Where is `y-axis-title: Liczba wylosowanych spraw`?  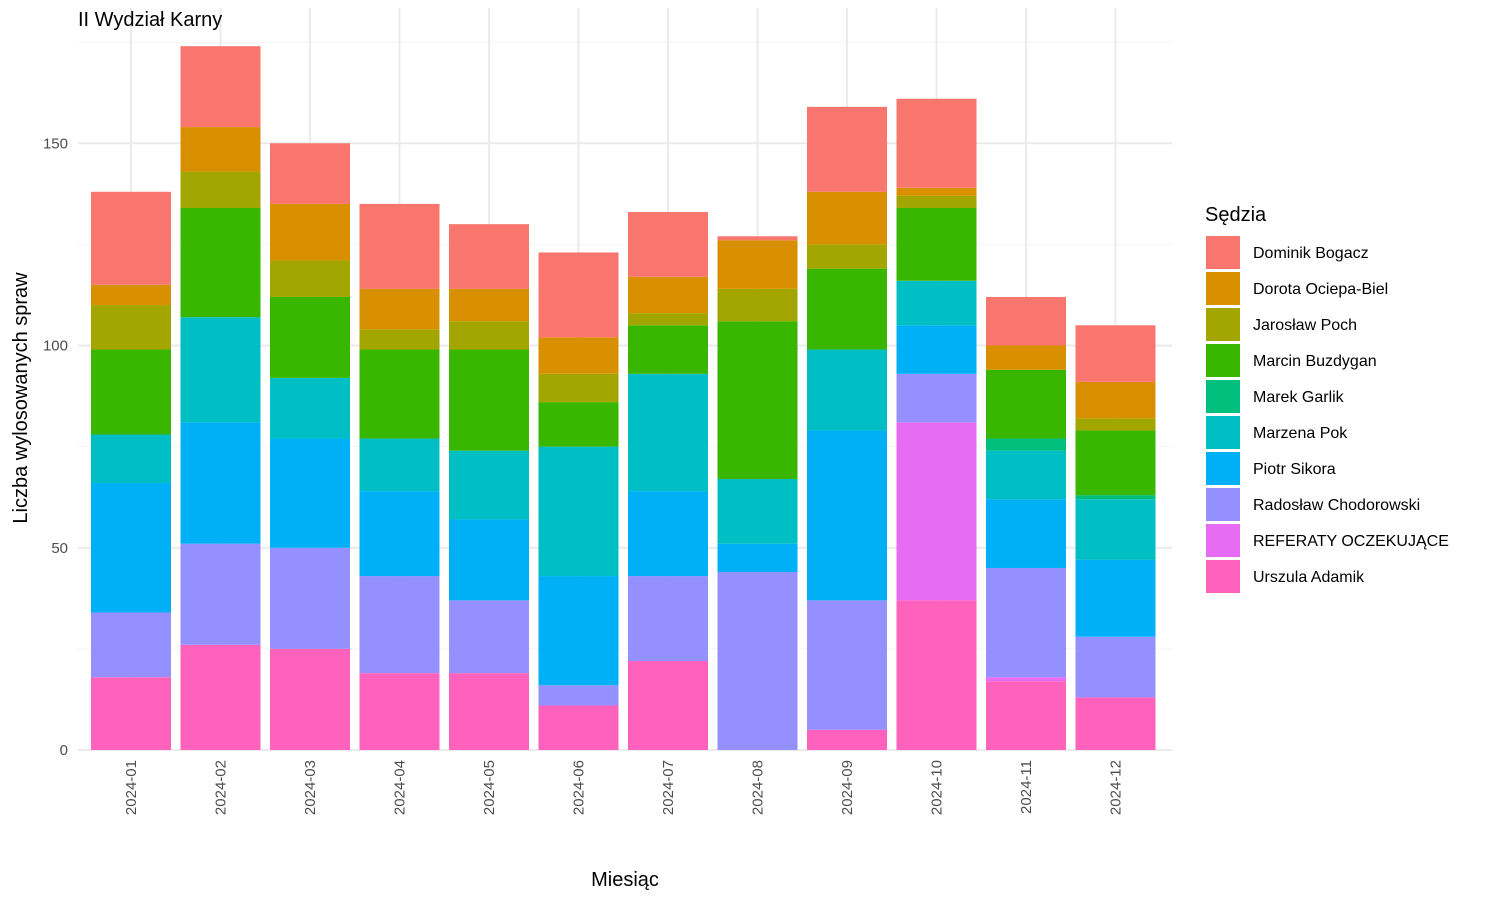 y-axis-title: Liczba wylosowanych spraw is located at coordinates (21, 398).